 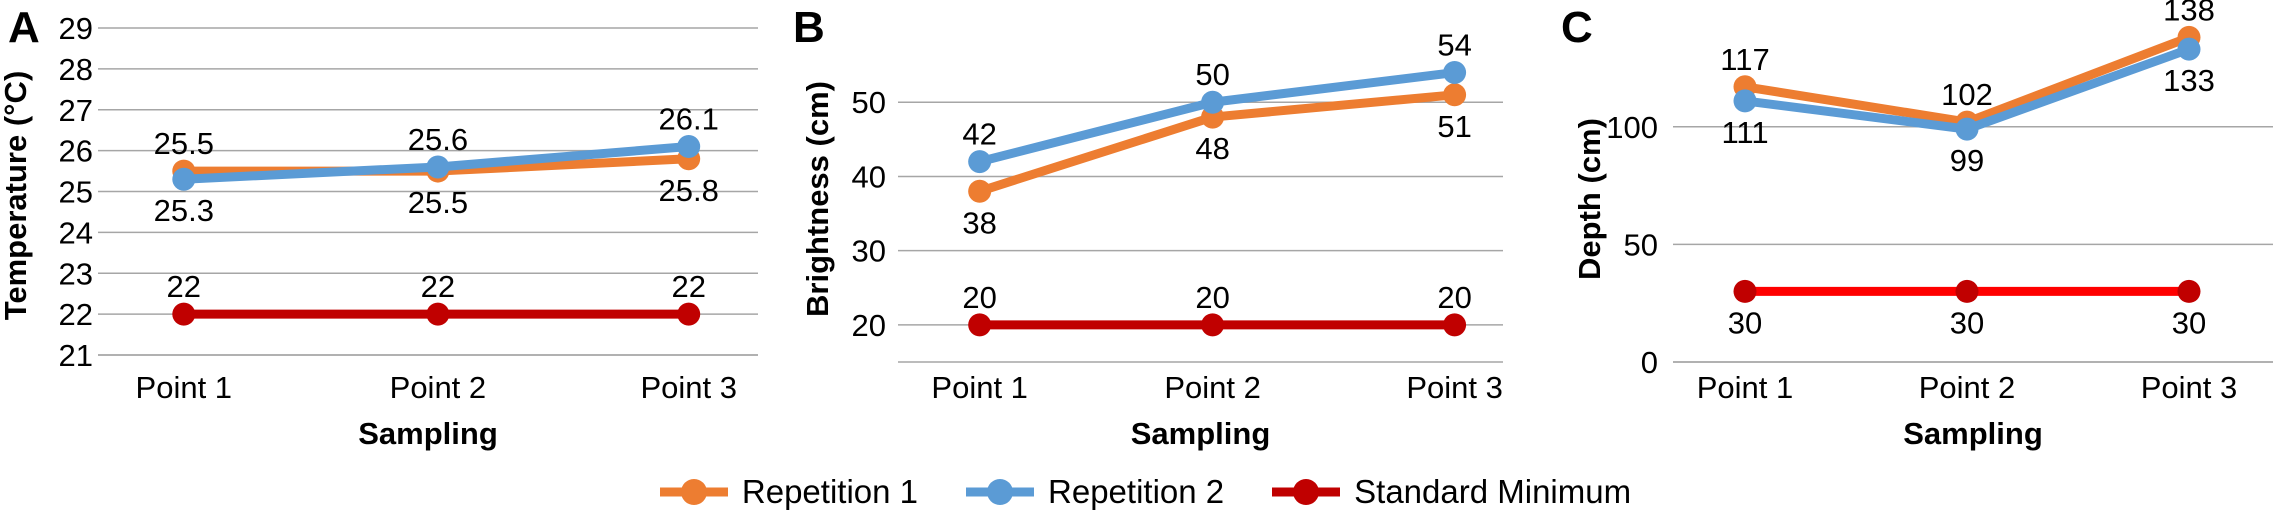 What do you see at coordinates (2189, 13) in the screenshot?
I see `data-label: 138` at bounding box center [2189, 13].